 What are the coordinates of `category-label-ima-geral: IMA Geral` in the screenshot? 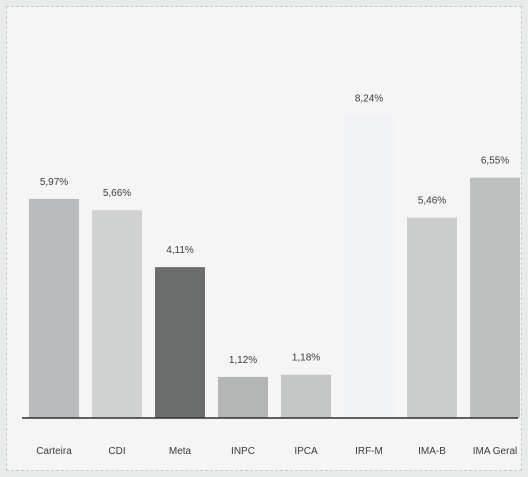 It's located at (495, 451).